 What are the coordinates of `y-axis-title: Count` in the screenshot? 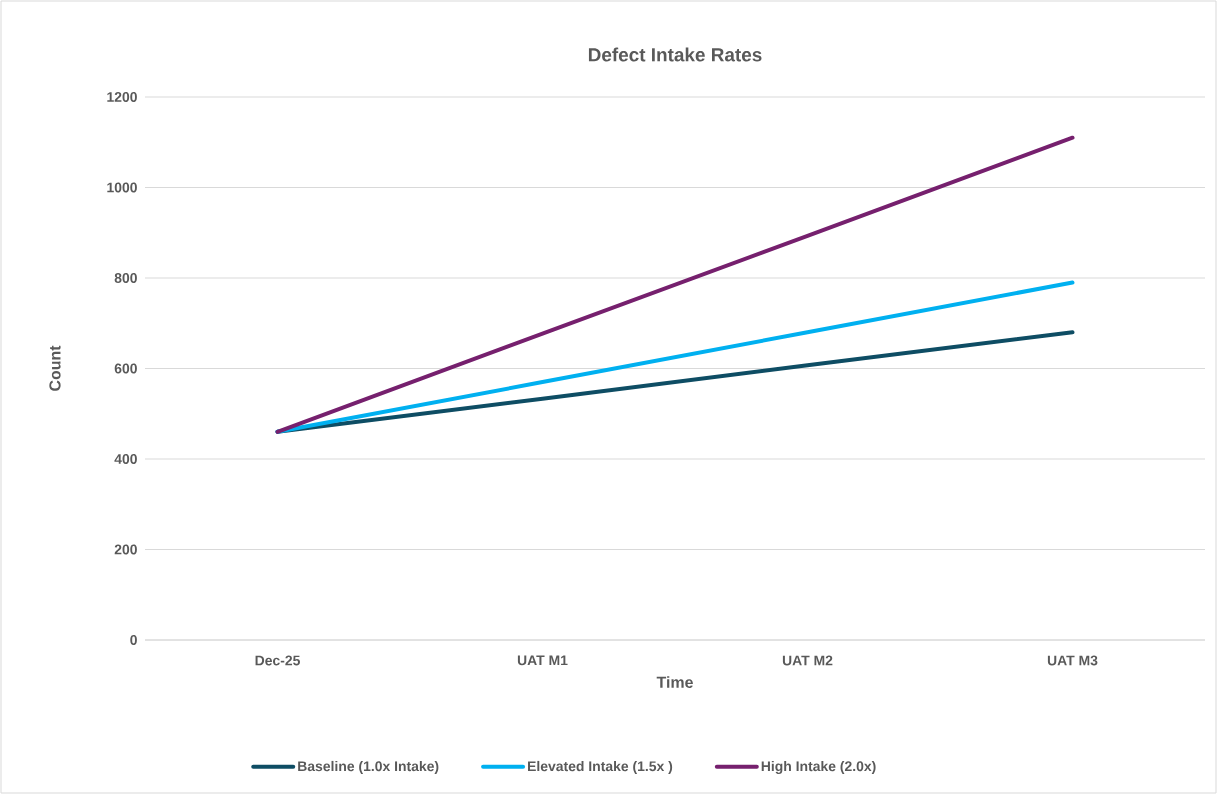 It's located at (55, 368).